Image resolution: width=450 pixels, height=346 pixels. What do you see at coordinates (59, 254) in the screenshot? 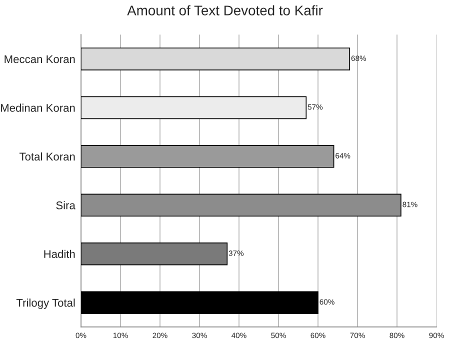
I see `y-tick-label: Hadith` at bounding box center [59, 254].